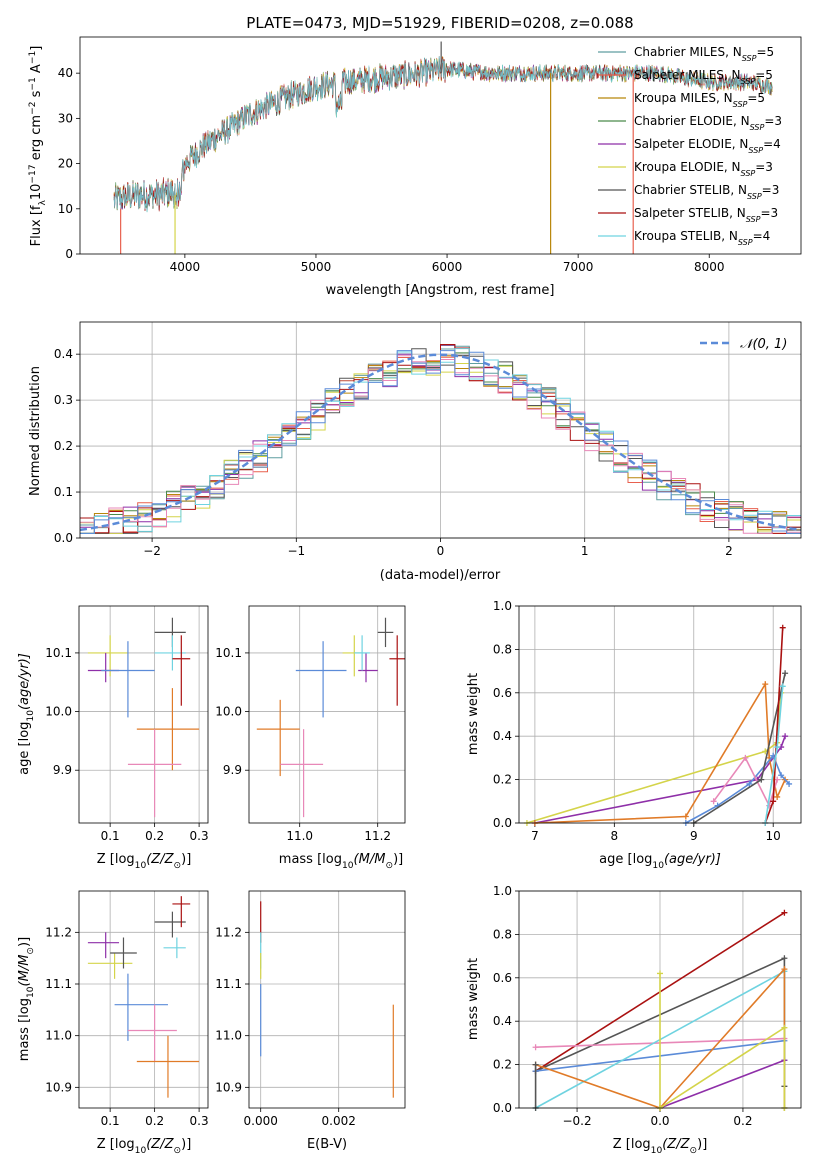  What do you see at coordinates (296, 551) in the screenshot?
I see `x-tick-label: −1` at bounding box center [296, 551].